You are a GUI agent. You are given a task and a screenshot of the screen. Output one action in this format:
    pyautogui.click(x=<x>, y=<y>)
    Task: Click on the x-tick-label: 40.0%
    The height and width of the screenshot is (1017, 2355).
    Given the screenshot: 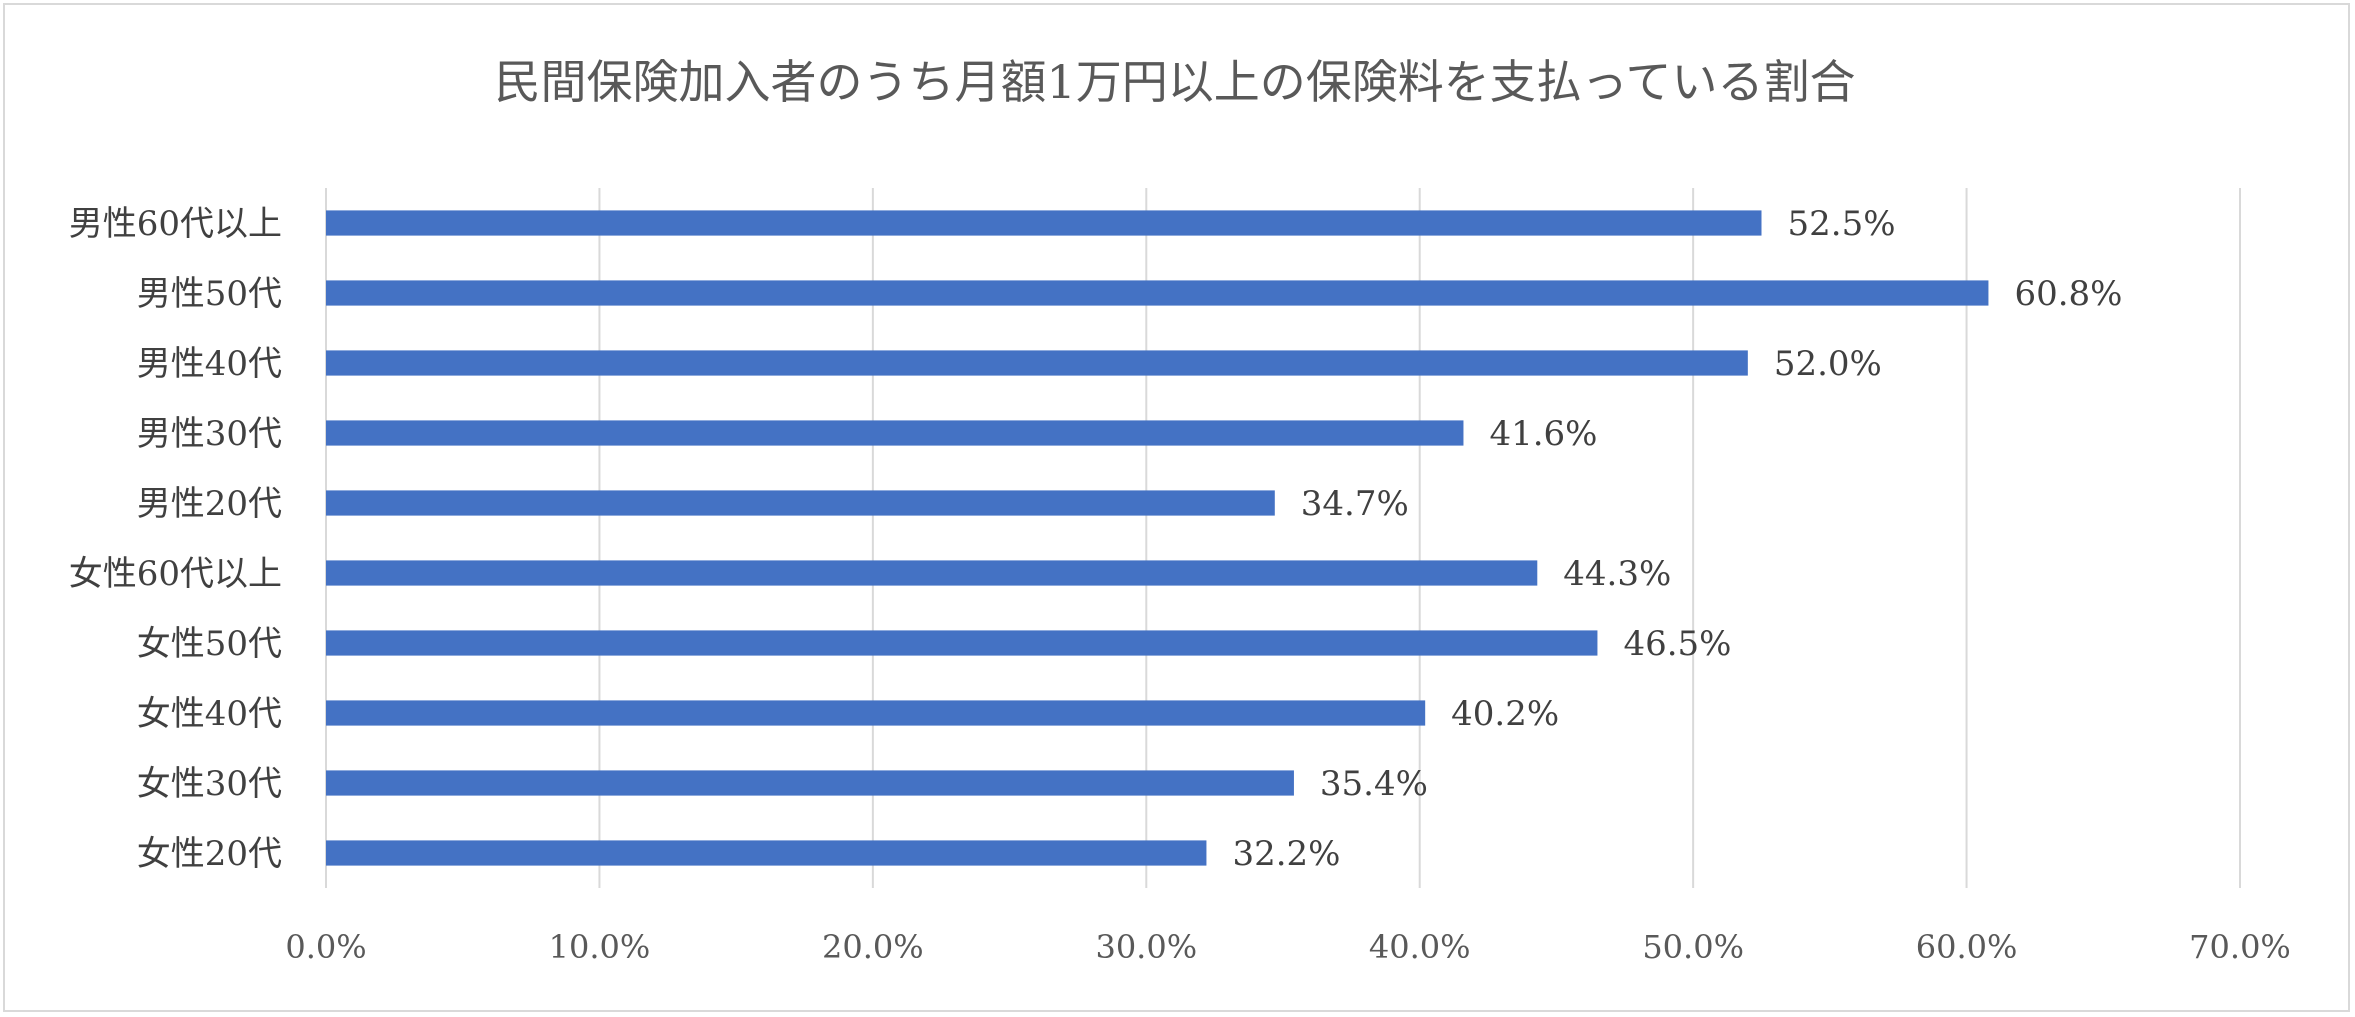 What is the action you would take?
    pyautogui.click(x=1420, y=947)
    